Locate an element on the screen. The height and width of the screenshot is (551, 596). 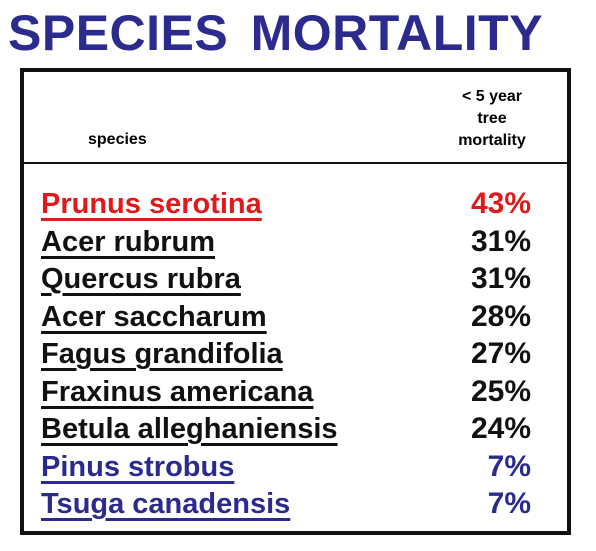
mortality-column-header: < 5 year tree mortality is located at coordinates (492, 119).